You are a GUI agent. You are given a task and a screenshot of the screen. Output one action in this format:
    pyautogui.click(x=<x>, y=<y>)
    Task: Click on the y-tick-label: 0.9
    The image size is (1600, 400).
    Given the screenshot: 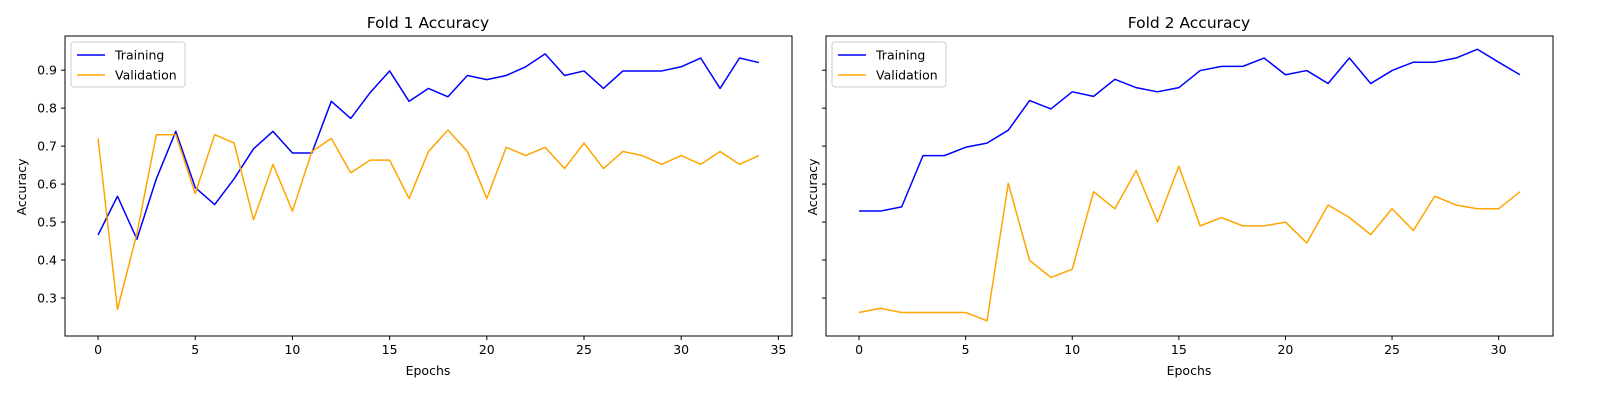 What is the action you would take?
    pyautogui.click(x=47, y=70)
    